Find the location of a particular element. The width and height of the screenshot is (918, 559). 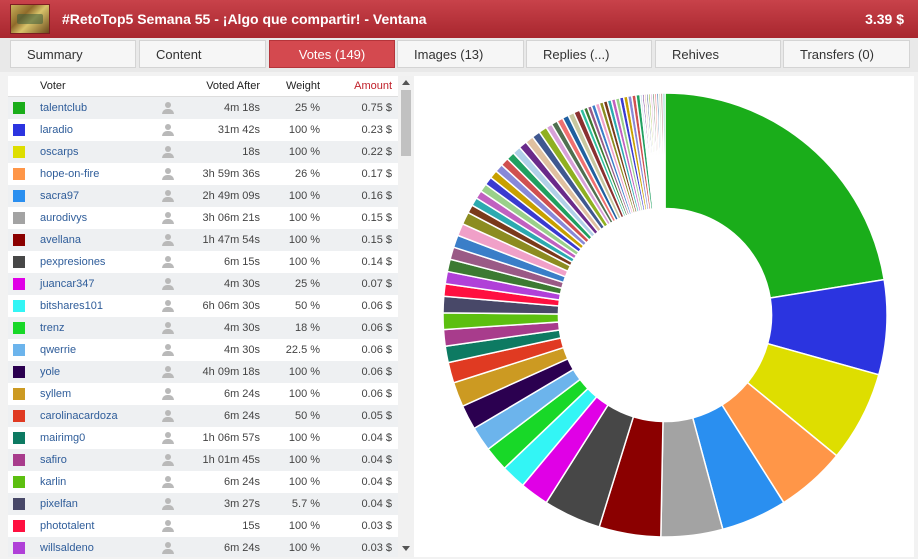

voter-name-link: avellana is located at coordinates (93, 240).